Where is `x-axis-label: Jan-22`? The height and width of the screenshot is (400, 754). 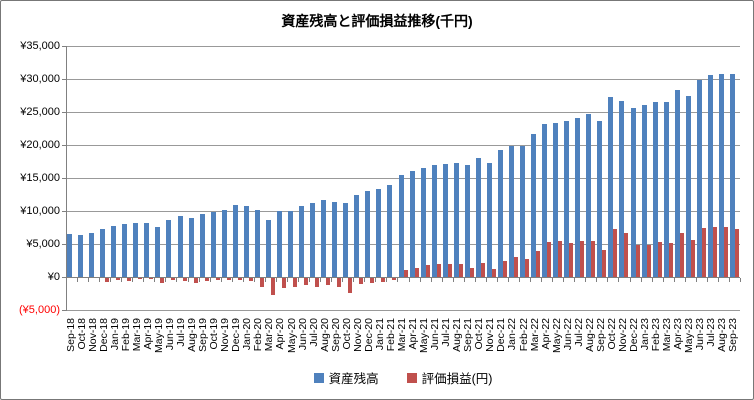 x-axis-label: Jan-22 is located at coordinates (512, 334).